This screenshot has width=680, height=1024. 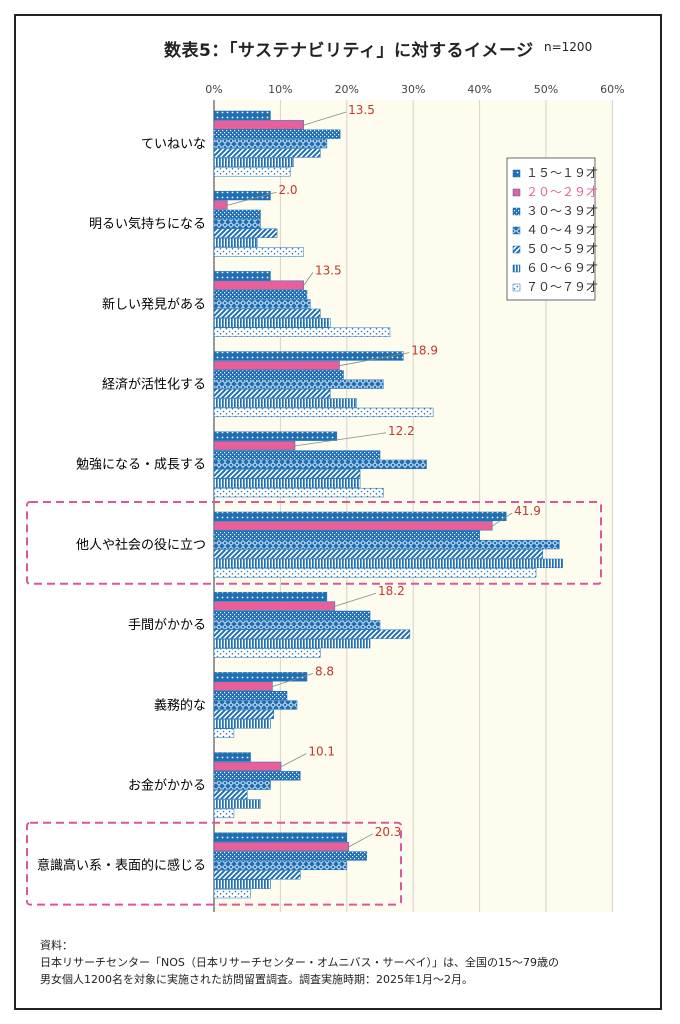 I want to click on data-label: 12.2, so click(x=401, y=431).